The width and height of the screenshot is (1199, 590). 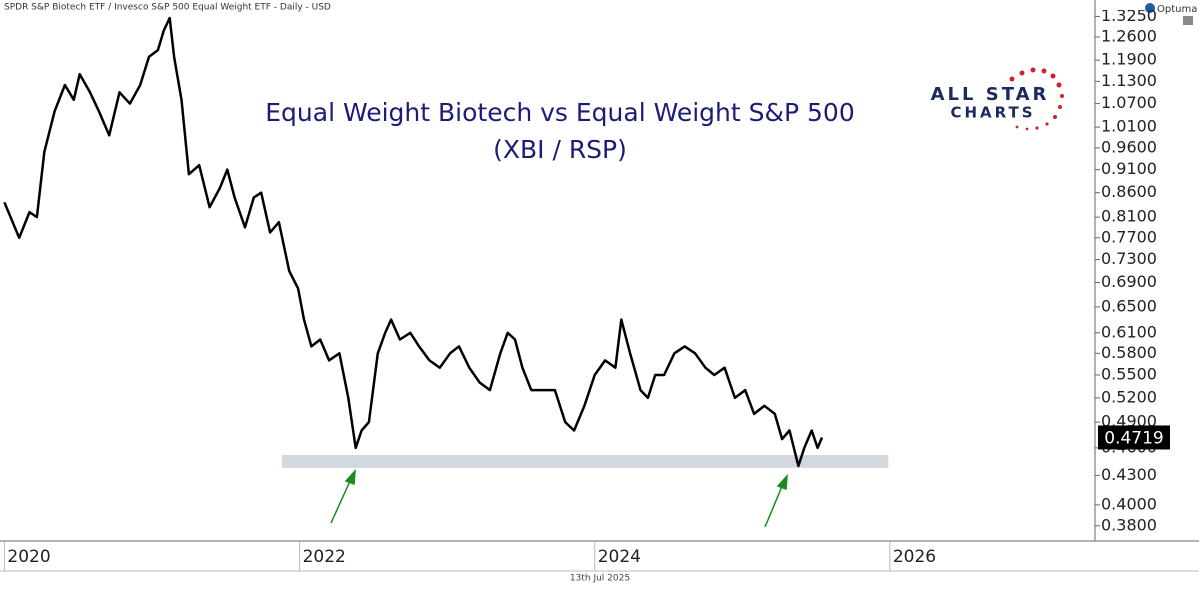 I want to click on logo-text: CHARTS, so click(x=992, y=113).